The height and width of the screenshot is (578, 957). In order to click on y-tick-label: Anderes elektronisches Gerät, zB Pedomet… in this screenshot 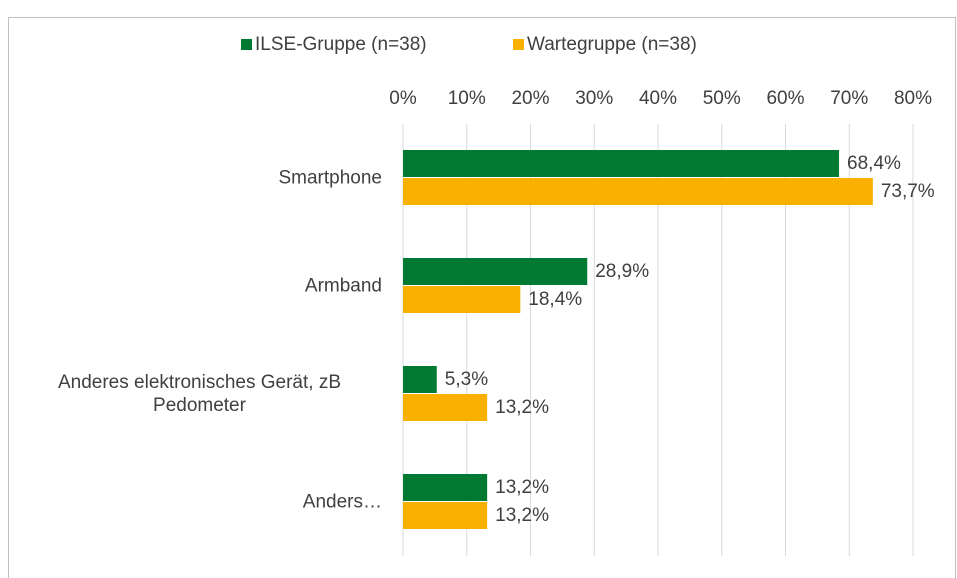, I will do `click(199, 394)`.